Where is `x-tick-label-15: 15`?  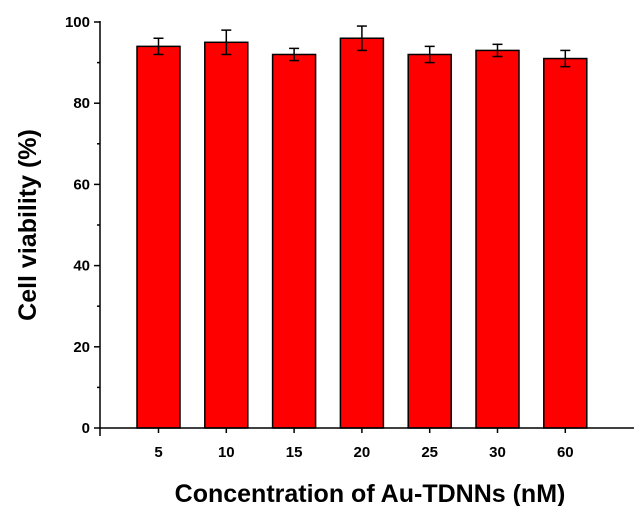 x-tick-label-15: 15 is located at coordinates (294, 452).